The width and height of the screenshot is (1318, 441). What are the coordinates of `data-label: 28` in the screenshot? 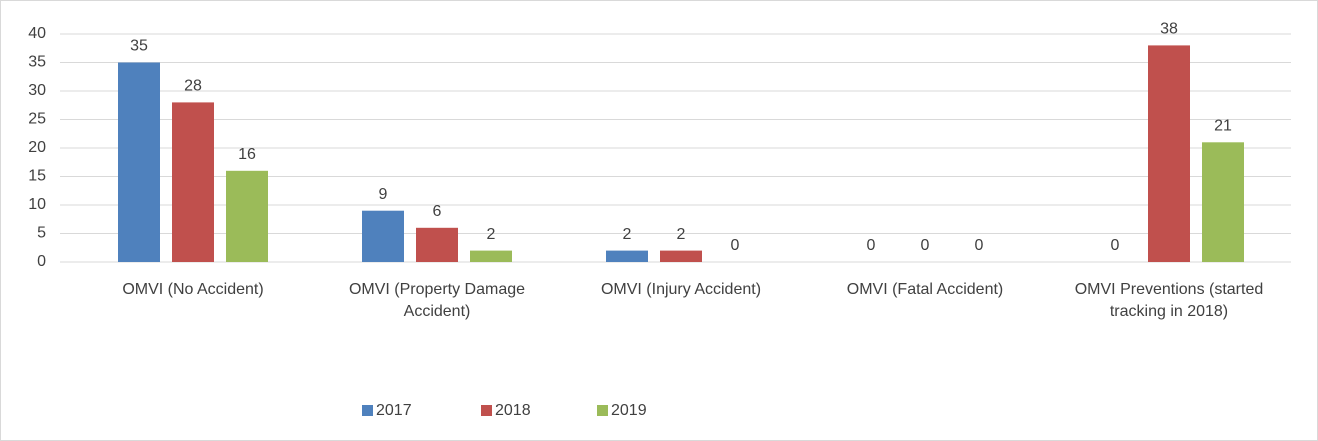 It's located at (193, 86).